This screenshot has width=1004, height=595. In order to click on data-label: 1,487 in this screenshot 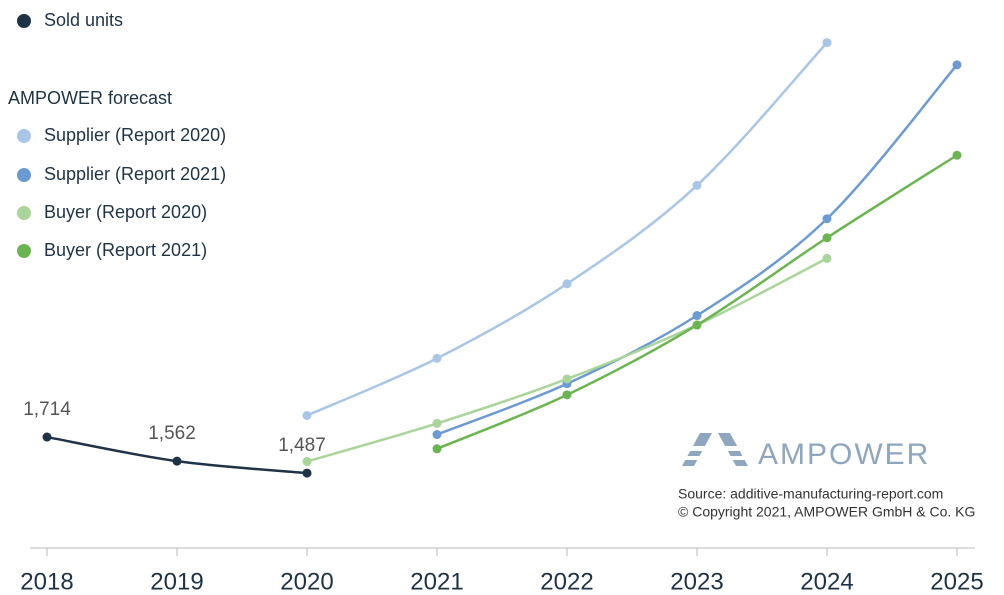, I will do `click(302, 445)`.